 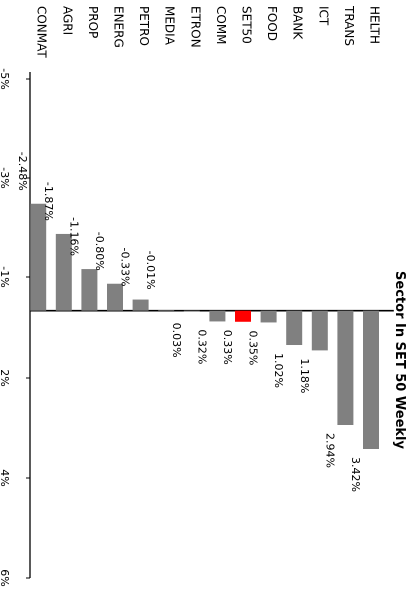 What do you see at coordinates (375, 25) in the screenshot?
I see `category-label: HELTH` at bounding box center [375, 25].